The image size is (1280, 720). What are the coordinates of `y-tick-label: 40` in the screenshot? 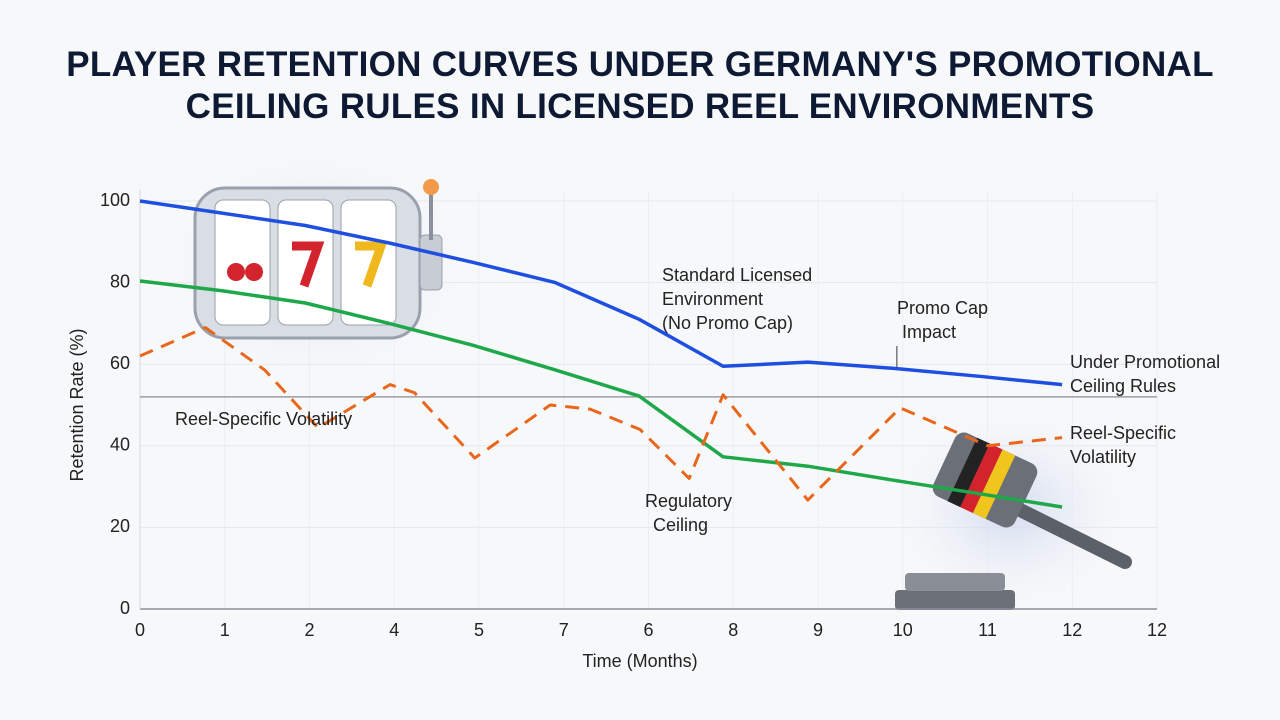 It's located at (120, 445).